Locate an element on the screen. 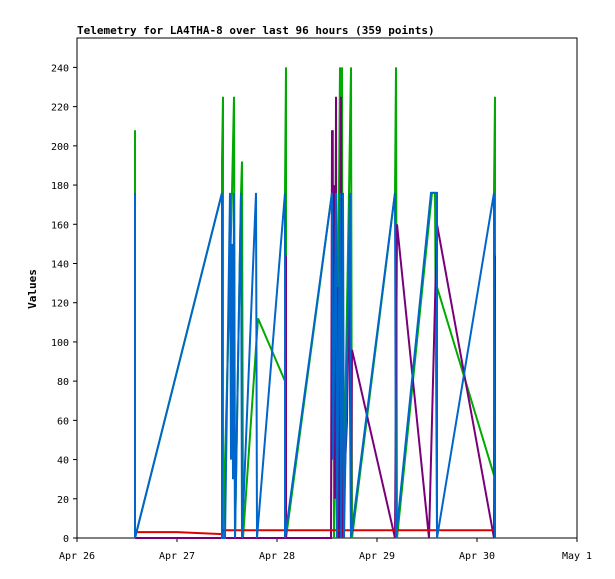 This screenshot has width=615, height=579. x-tick-label: Apr 30 is located at coordinates (477, 556).